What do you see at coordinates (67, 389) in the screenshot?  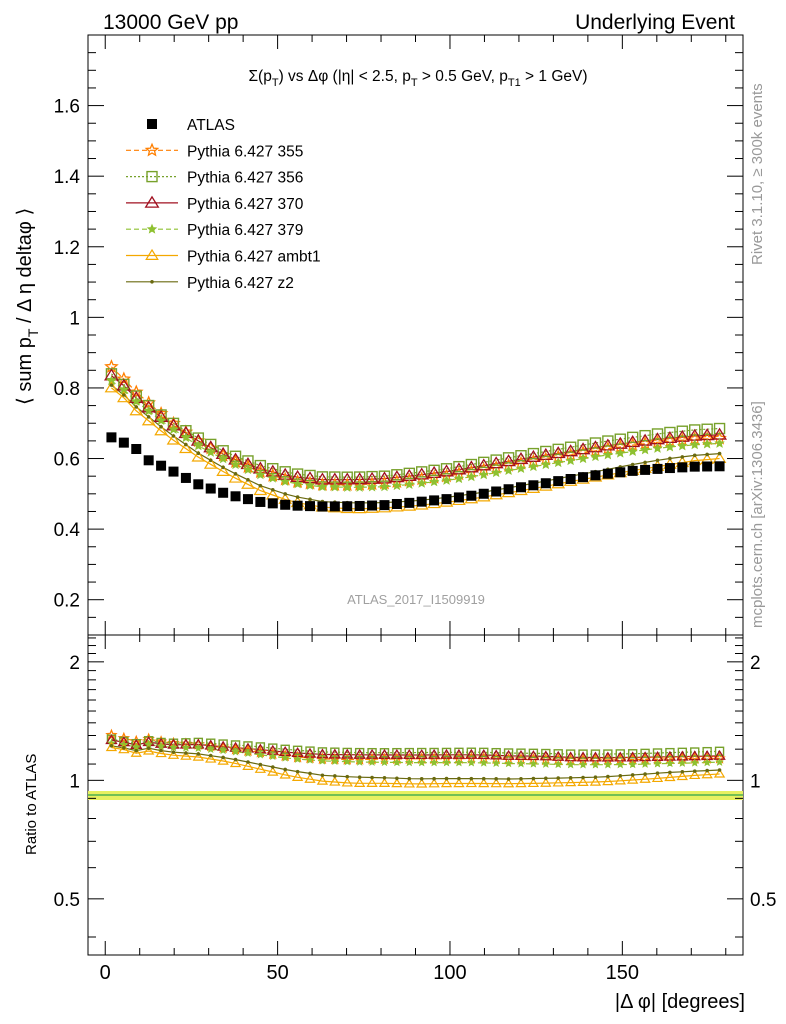 I see `main-y-tick-label: 0.8` at bounding box center [67, 389].